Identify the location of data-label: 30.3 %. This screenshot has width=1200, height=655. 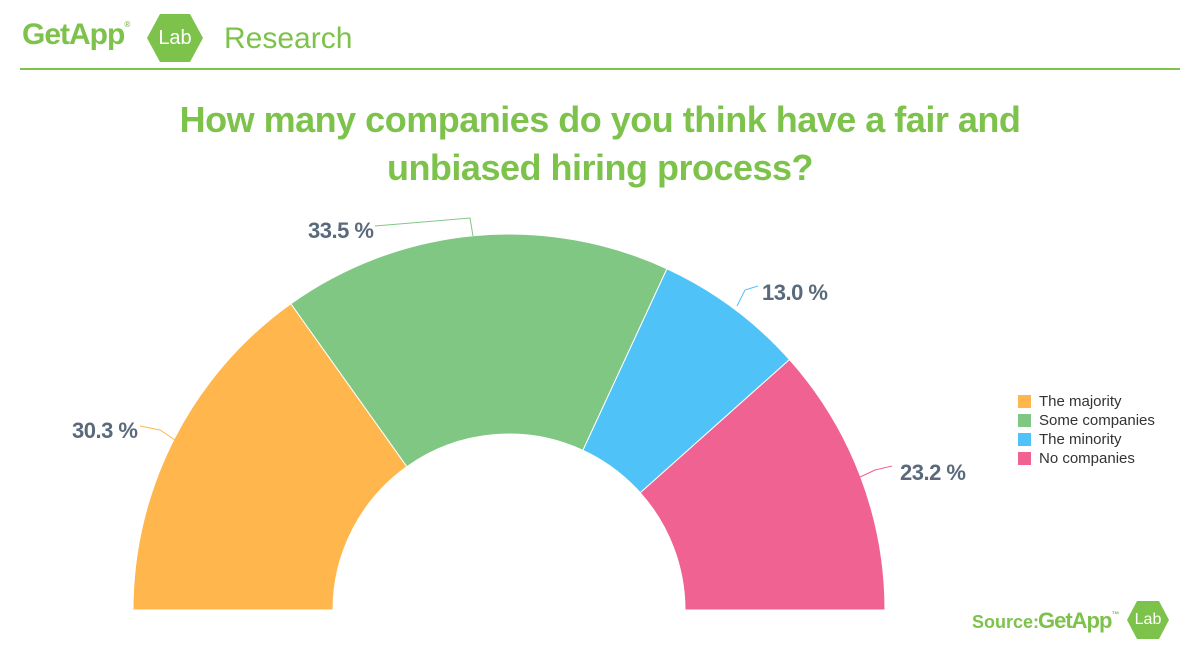
(105, 430).